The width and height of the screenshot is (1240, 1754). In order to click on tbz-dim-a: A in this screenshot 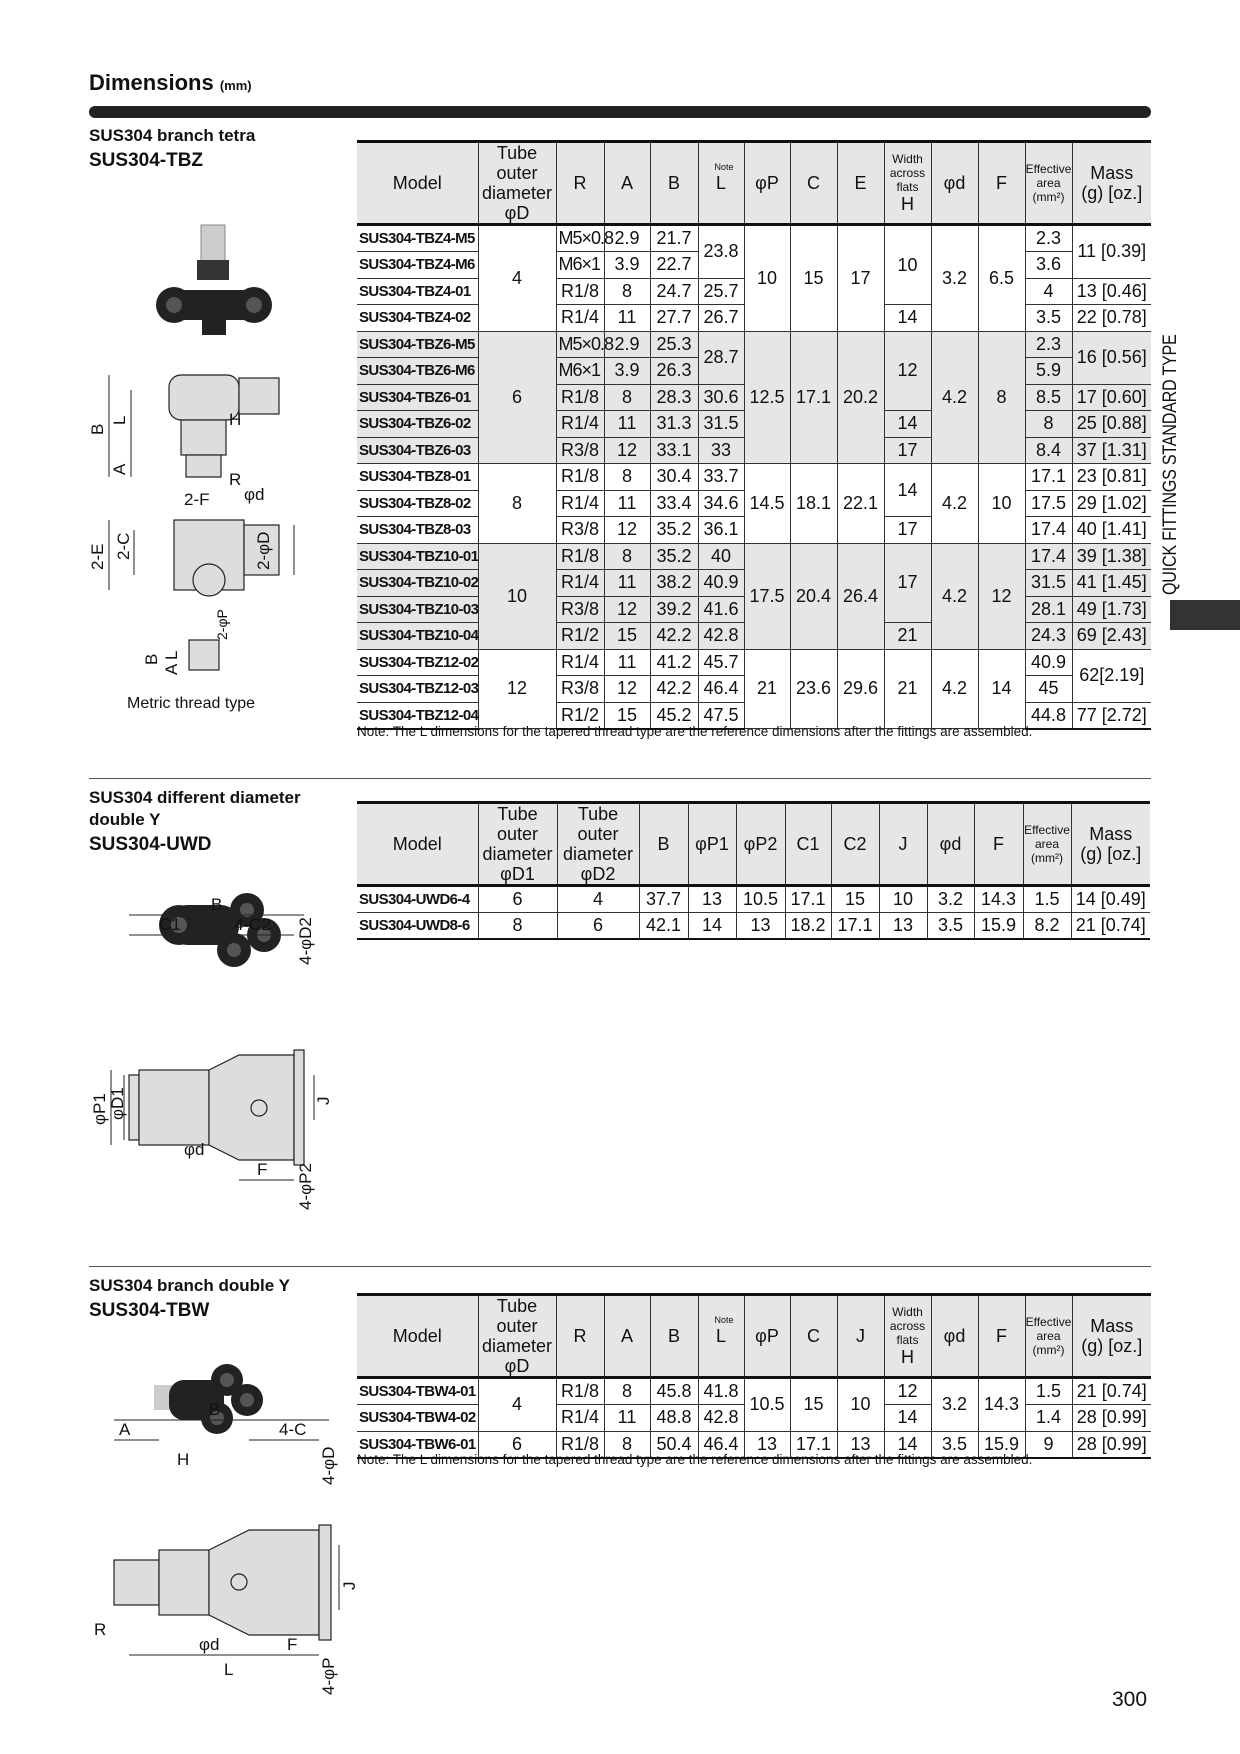, I will do `click(119, 469)`.